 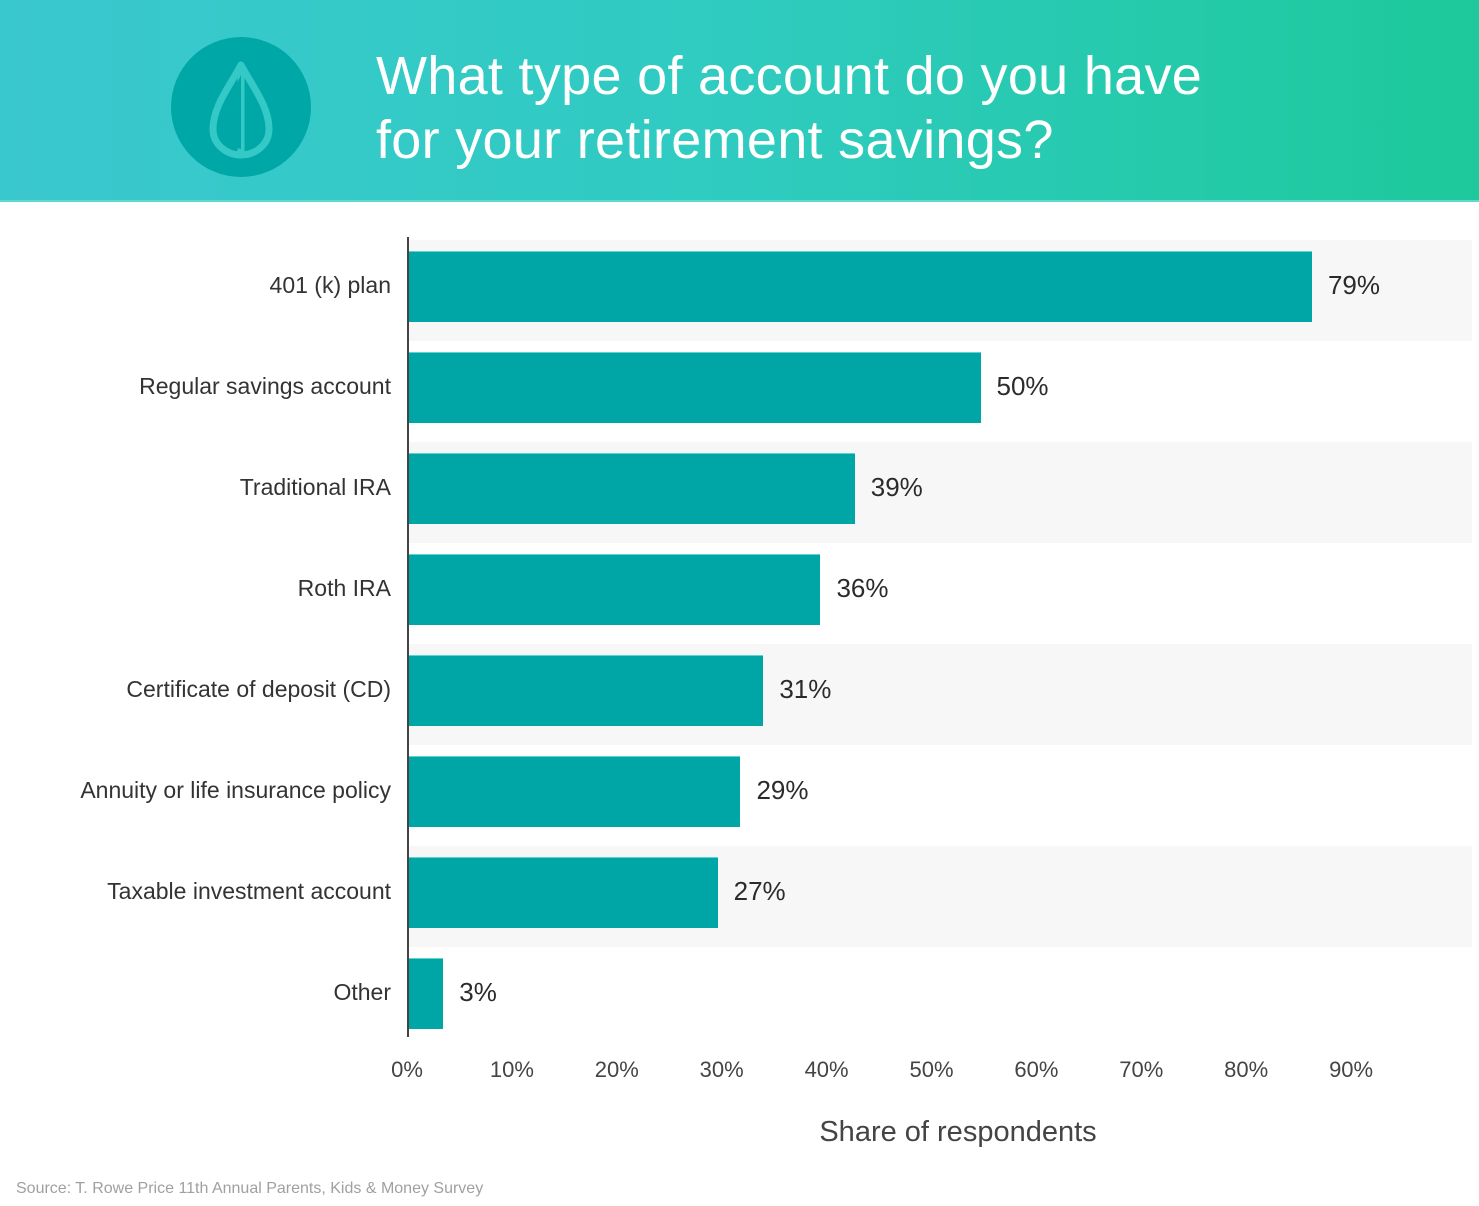 I want to click on x-axis-label: Share of respondents, so click(x=958, y=1132).